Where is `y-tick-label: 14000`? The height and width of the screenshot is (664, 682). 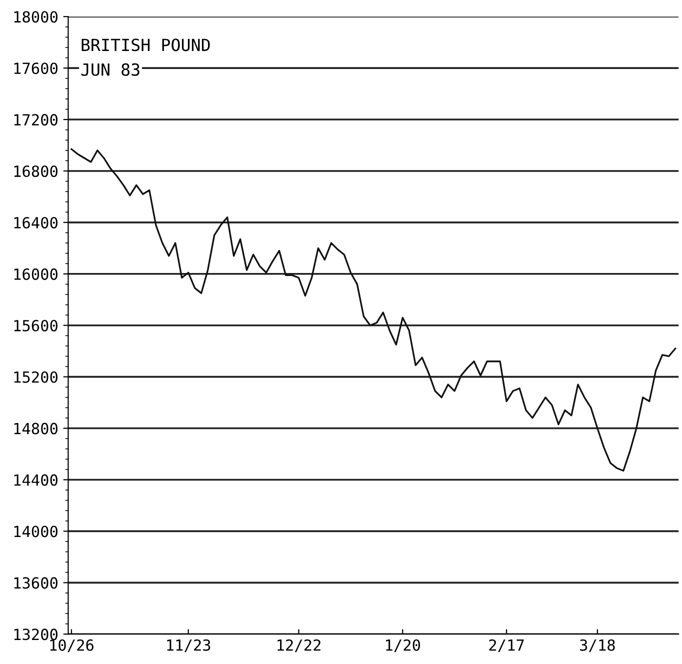
y-tick-label: 14000 is located at coordinates (36, 532).